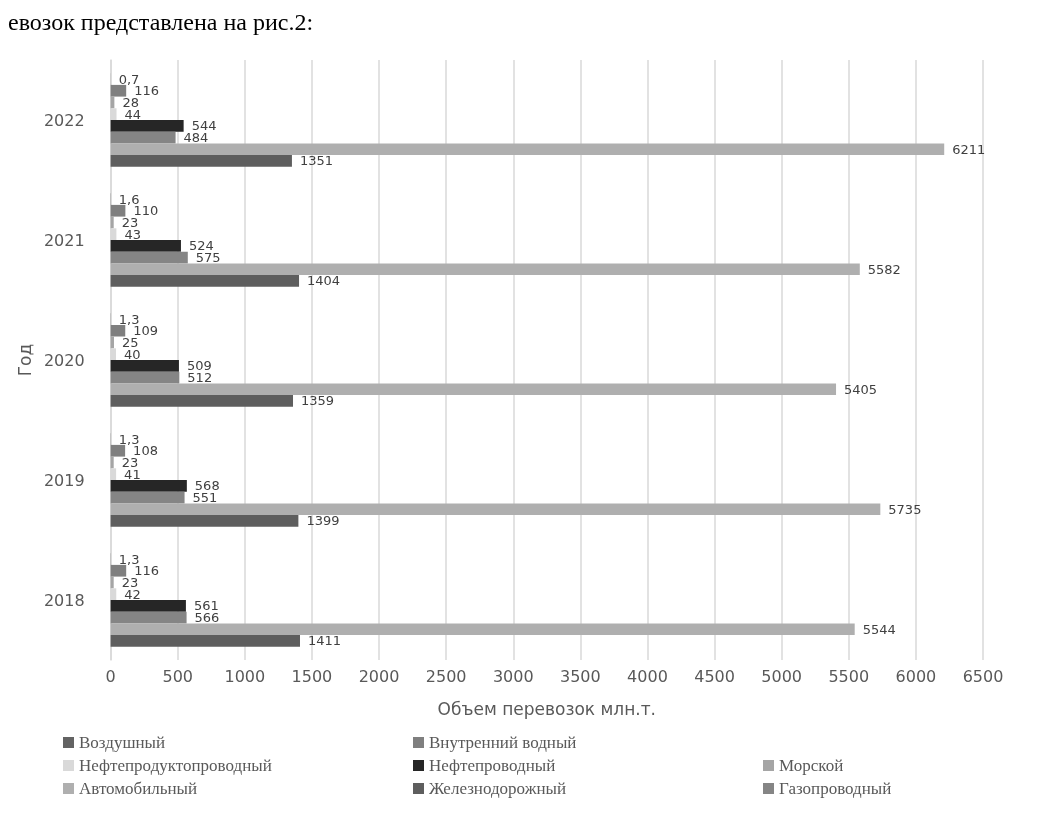 The height and width of the screenshot is (818, 1061). What do you see at coordinates (884, 269) in the screenshot?
I see `data-label: 5582` at bounding box center [884, 269].